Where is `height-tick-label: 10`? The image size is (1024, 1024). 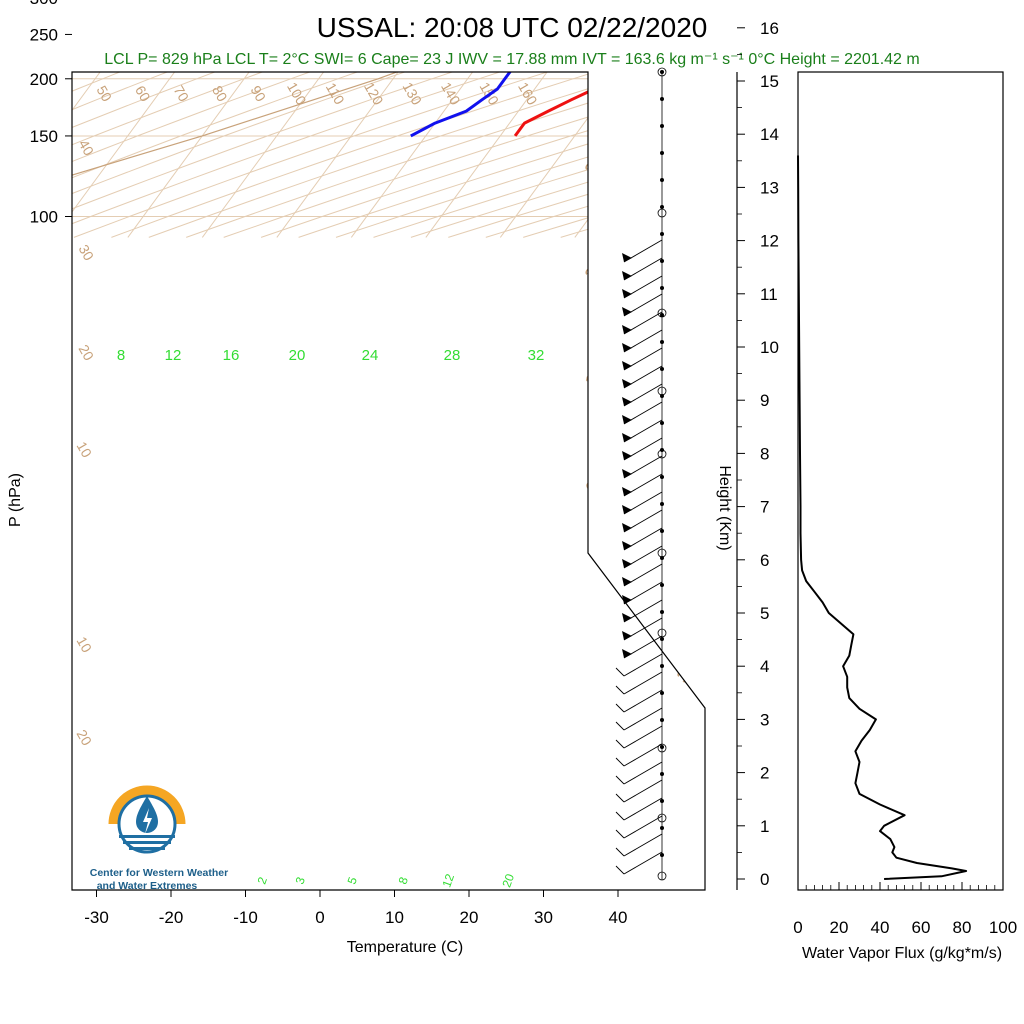 height-tick-label: 10 is located at coordinates (769, 347).